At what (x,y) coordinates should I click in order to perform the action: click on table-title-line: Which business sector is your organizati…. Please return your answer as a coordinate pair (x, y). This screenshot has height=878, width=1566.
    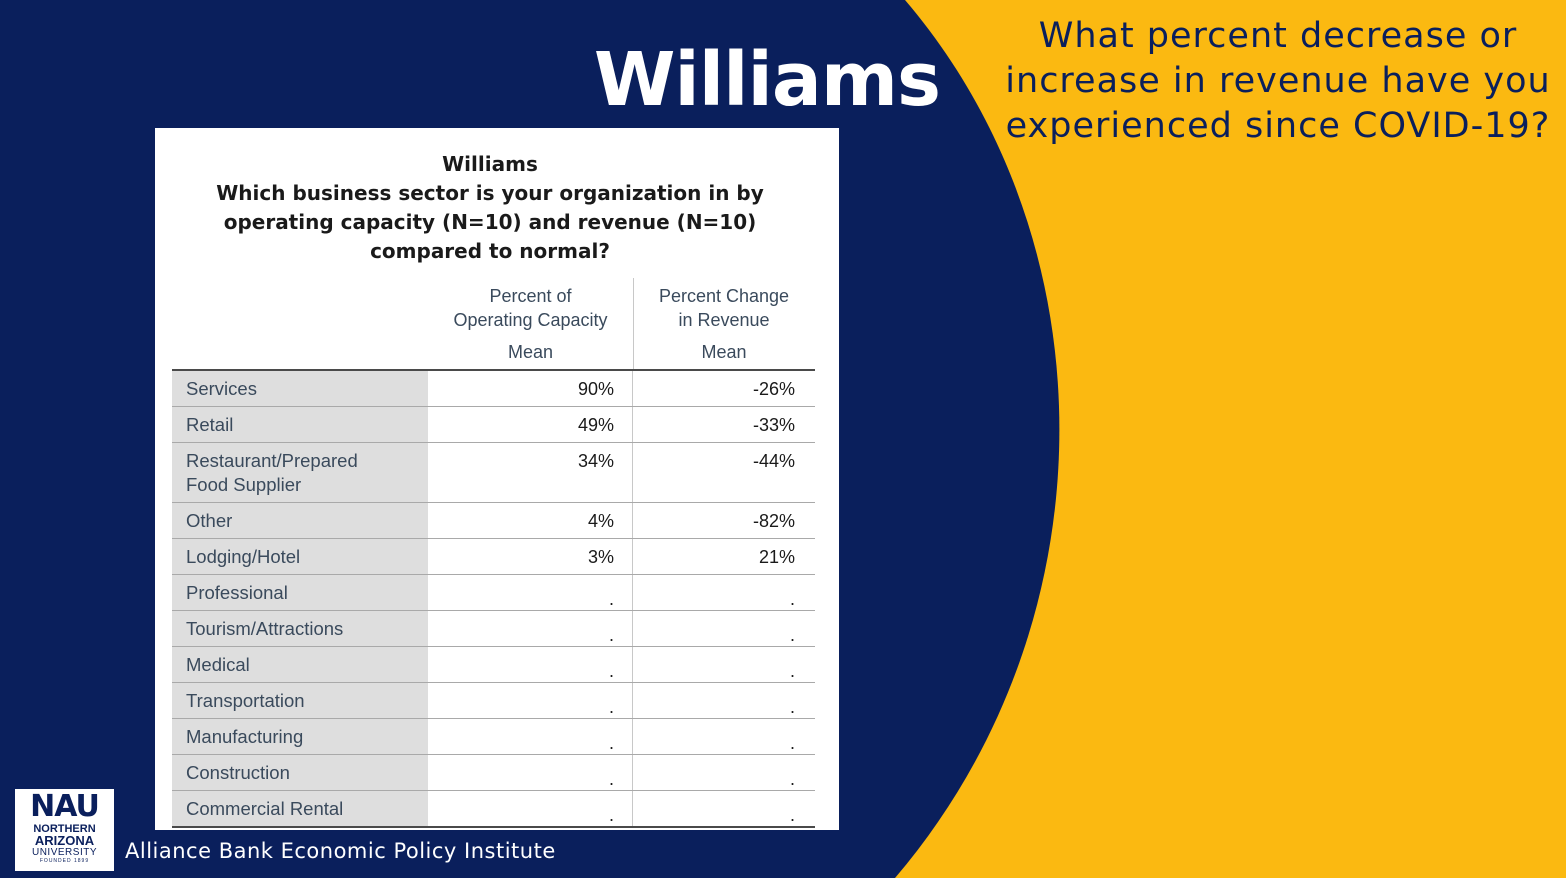
    Looking at the image, I should click on (490, 193).